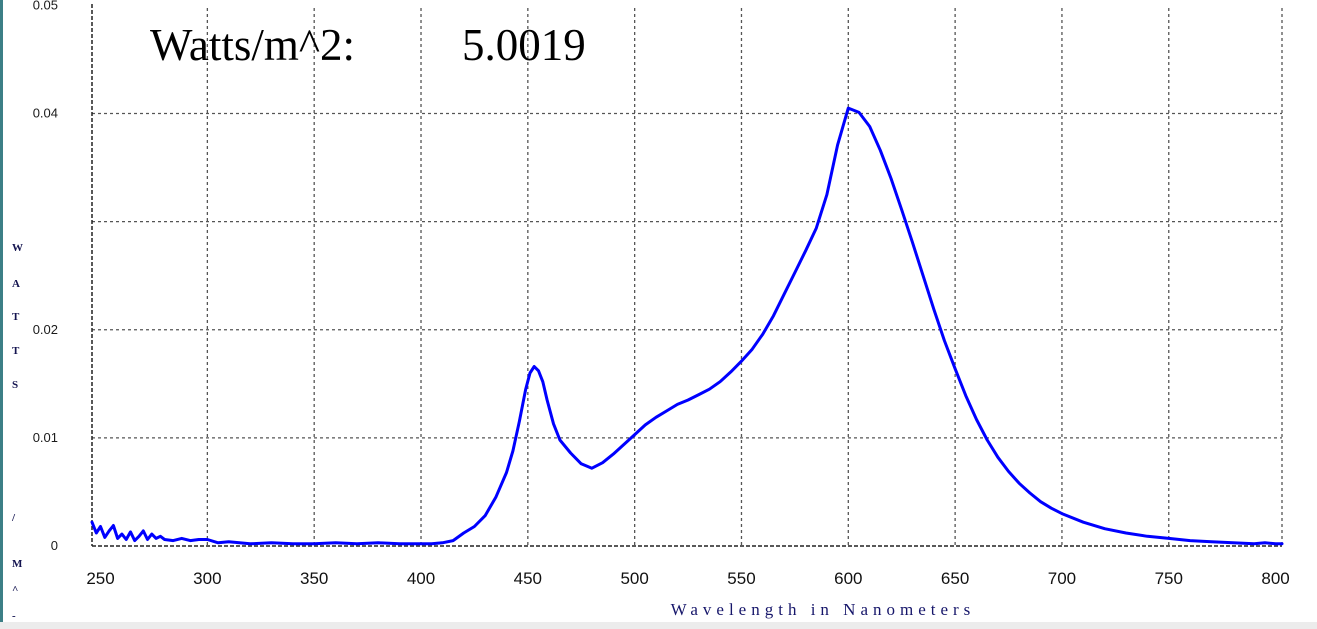 The height and width of the screenshot is (629, 1317). I want to click on x-tick-labels: 250 300 350 400 450 500 550 600 650 700 750 800, so click(687, 578).